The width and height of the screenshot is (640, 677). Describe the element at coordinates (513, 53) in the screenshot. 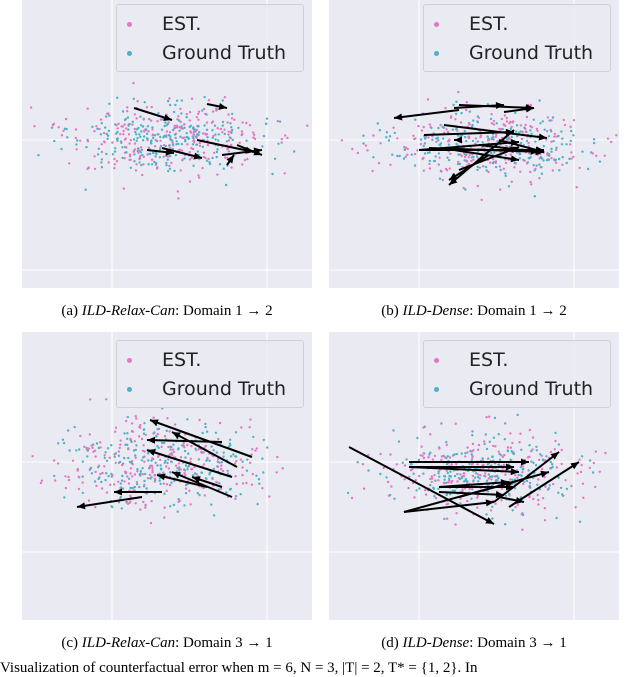

I see `legend-gt-b: Ground Truth` at that location.